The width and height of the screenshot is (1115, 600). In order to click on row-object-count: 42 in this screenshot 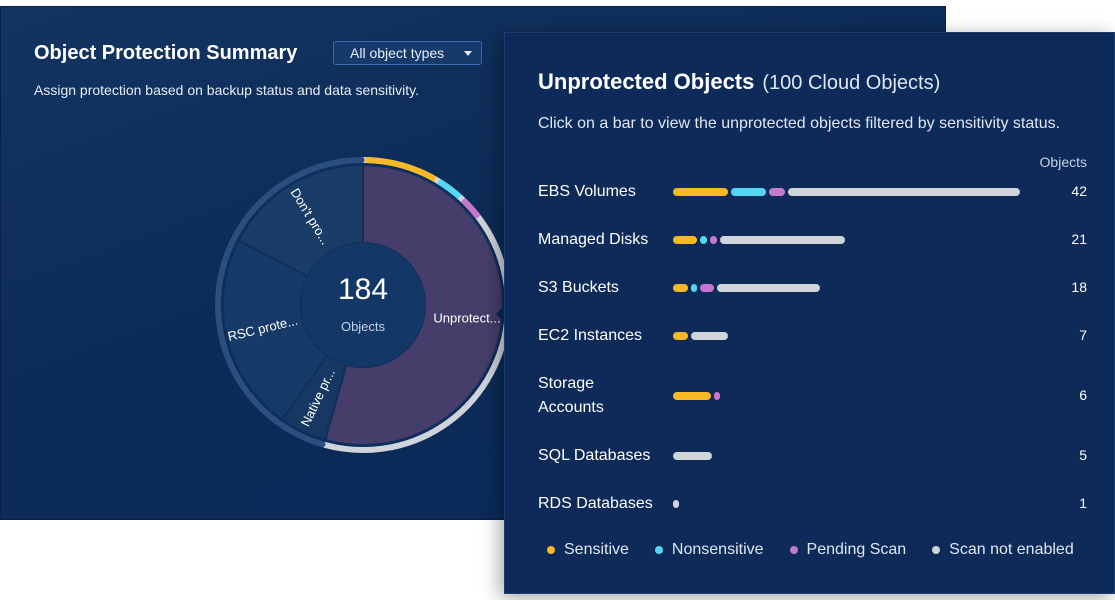, I will do `click(1079, 191)`.